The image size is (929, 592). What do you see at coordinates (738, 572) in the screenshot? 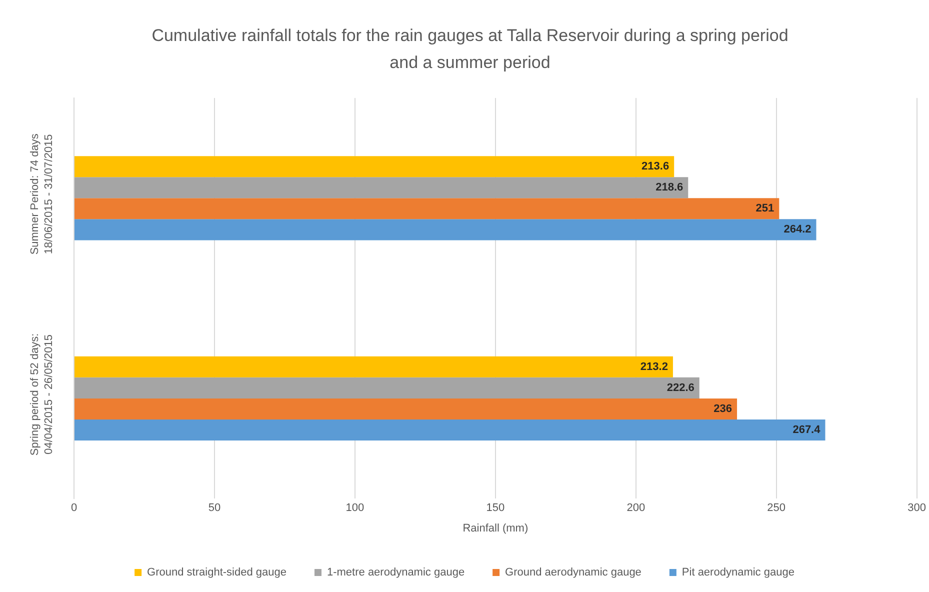
I see `legend-label: Pit aerodynamic gauge` at bounding box center [738, 572].